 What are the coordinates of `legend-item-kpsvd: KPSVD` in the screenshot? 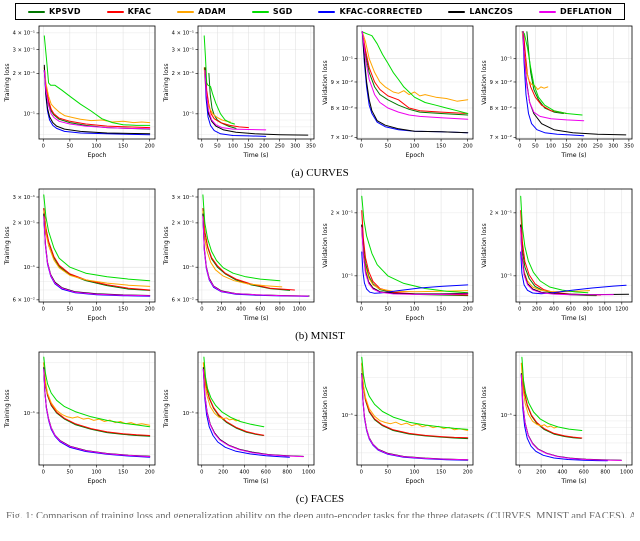 It's located at (54, 11).